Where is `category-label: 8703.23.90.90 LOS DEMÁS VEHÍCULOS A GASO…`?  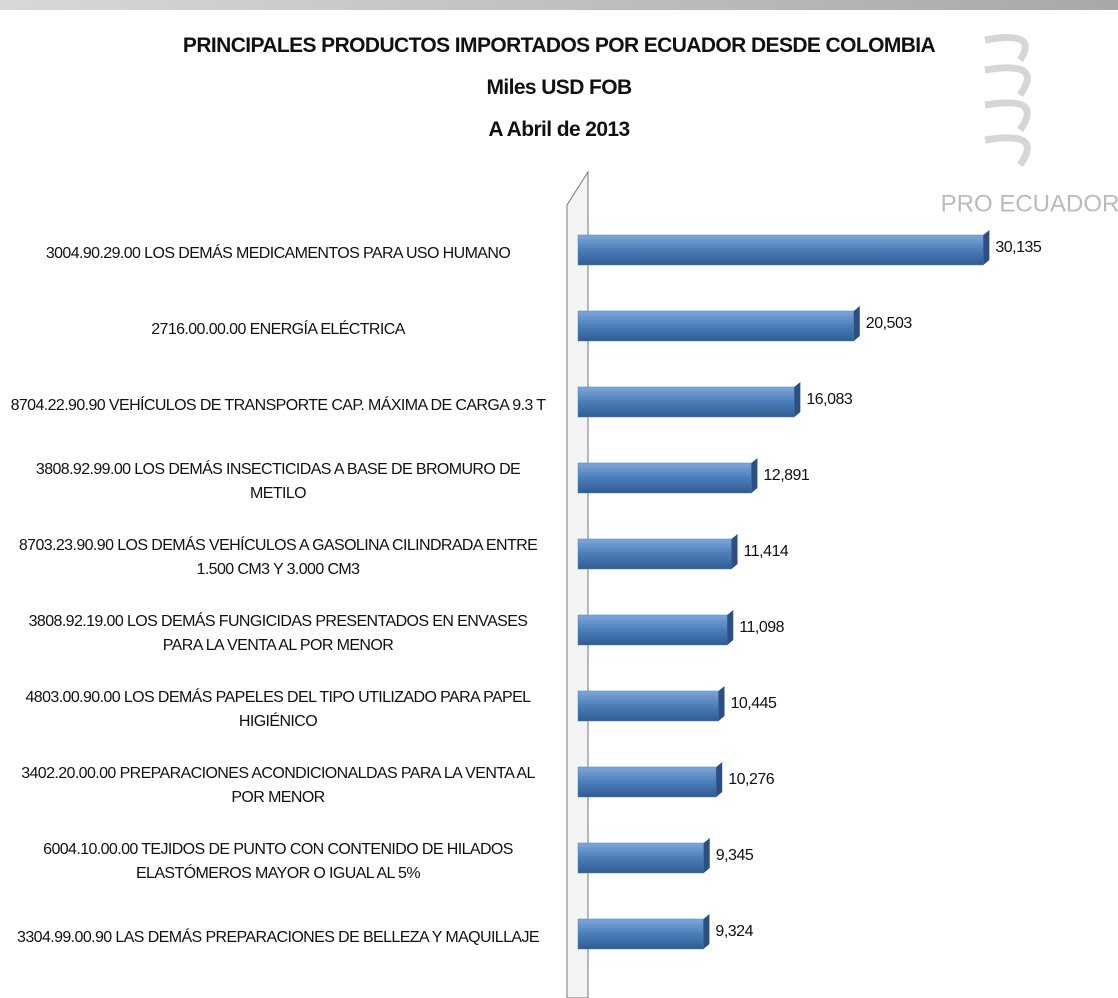 category-label: 8703.23.90.90 LOS DEMÁS VEHÍCULOS A GASO… is located at coordinates (278, 557).